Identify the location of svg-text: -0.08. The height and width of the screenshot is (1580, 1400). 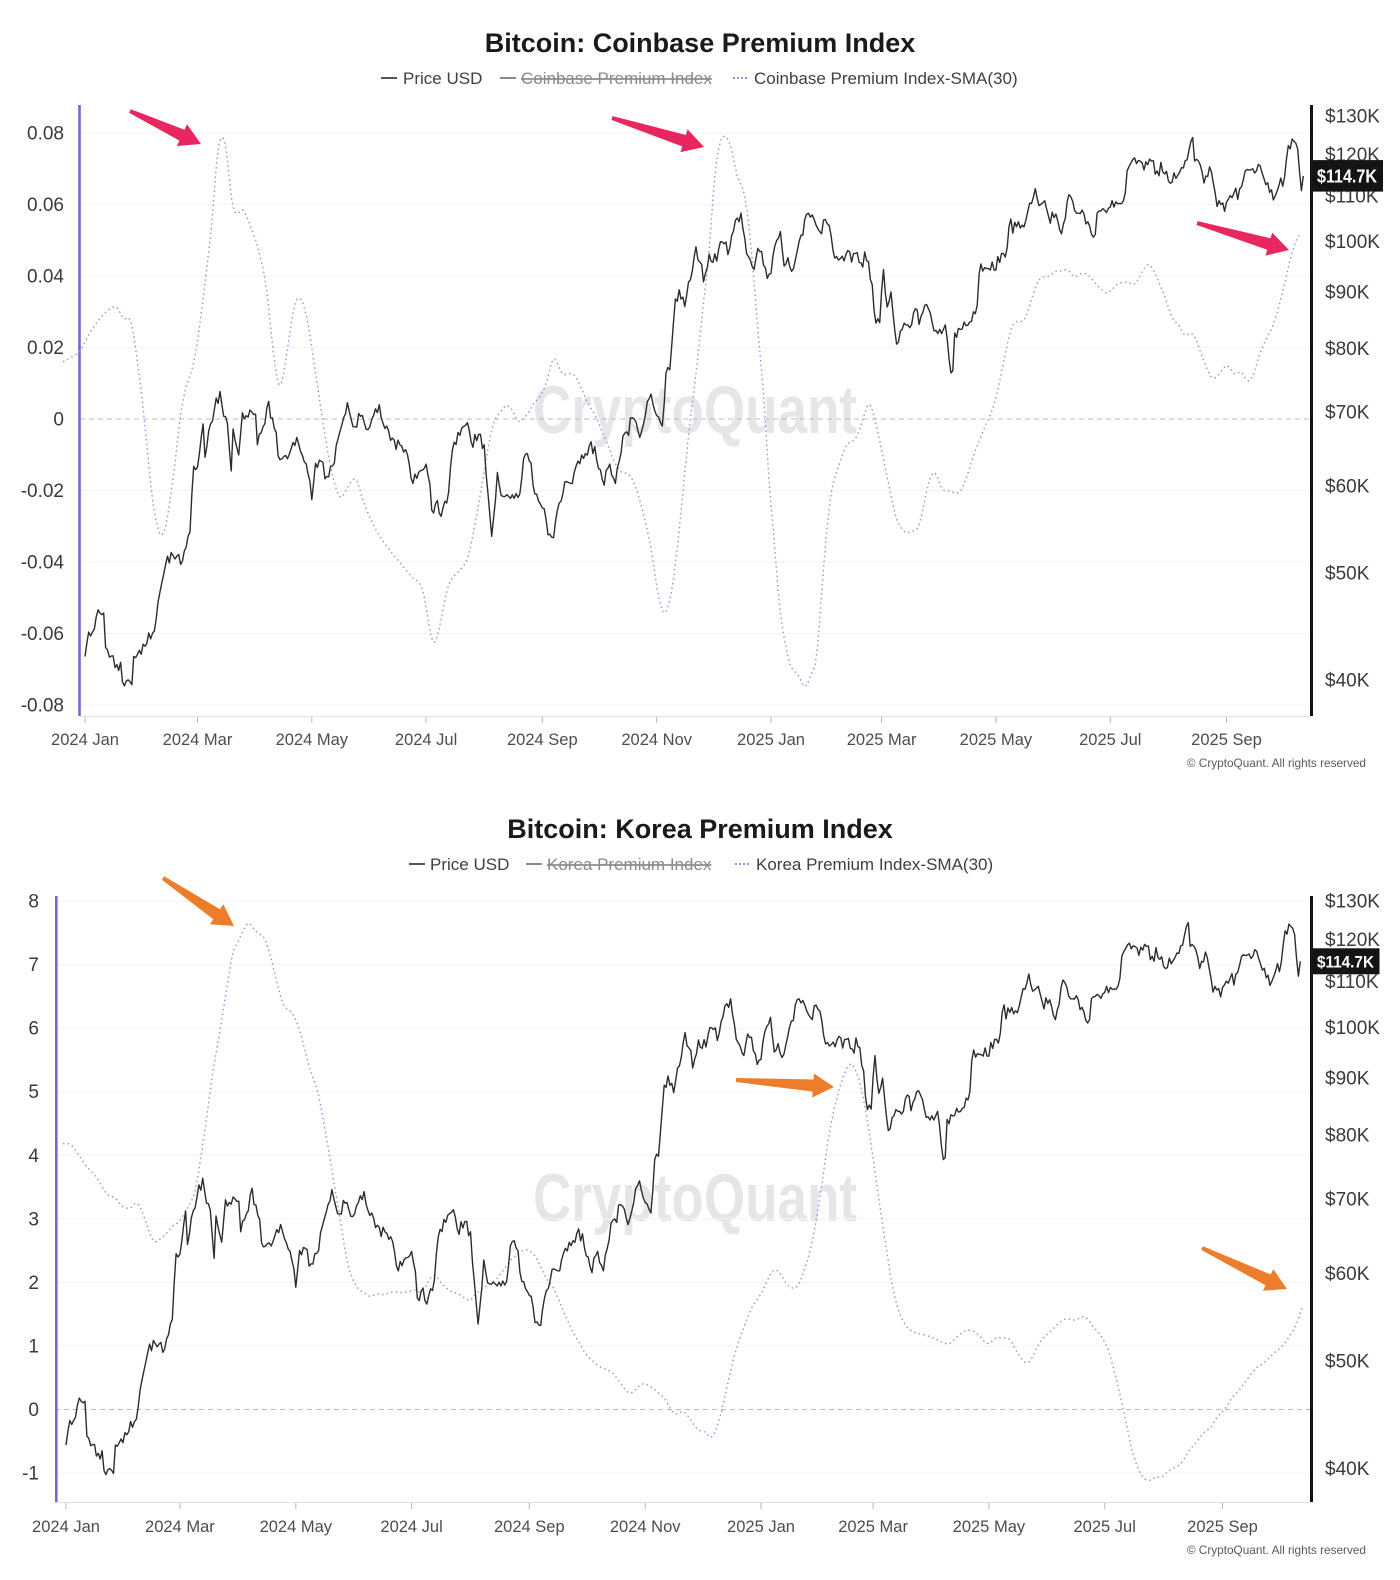
(42, 706).